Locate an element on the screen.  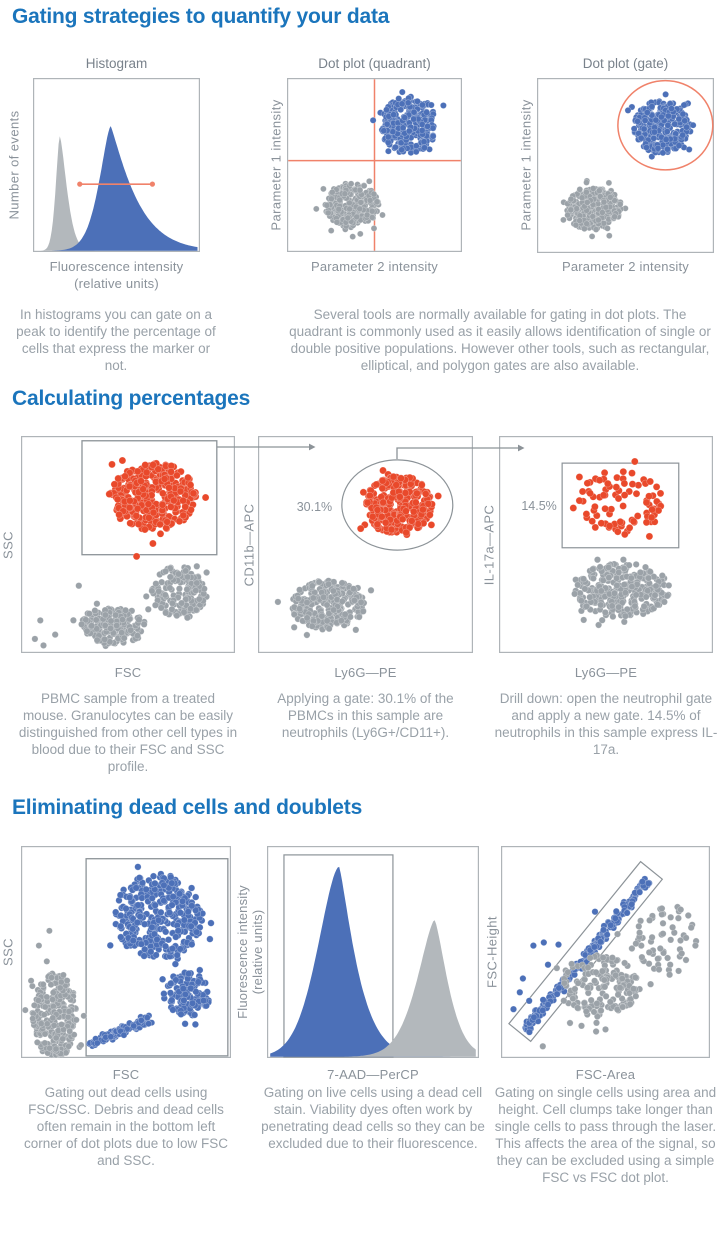
section-title-eliminating-dead-cells: Eliminating dead cells and doublets is located at coordinates (187, 807).